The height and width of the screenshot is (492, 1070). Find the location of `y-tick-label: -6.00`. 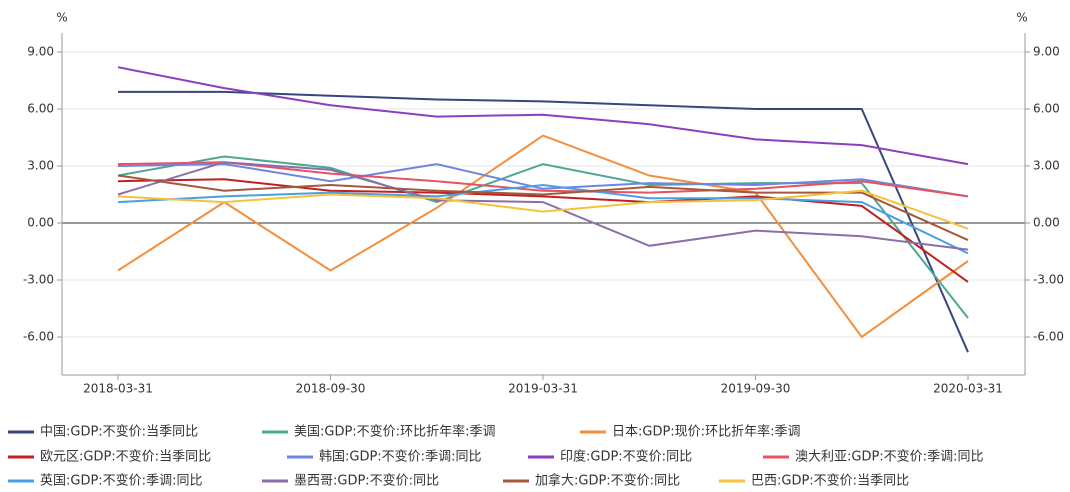

y-tick-label: -6.00 is located at coordinates (38, 337).